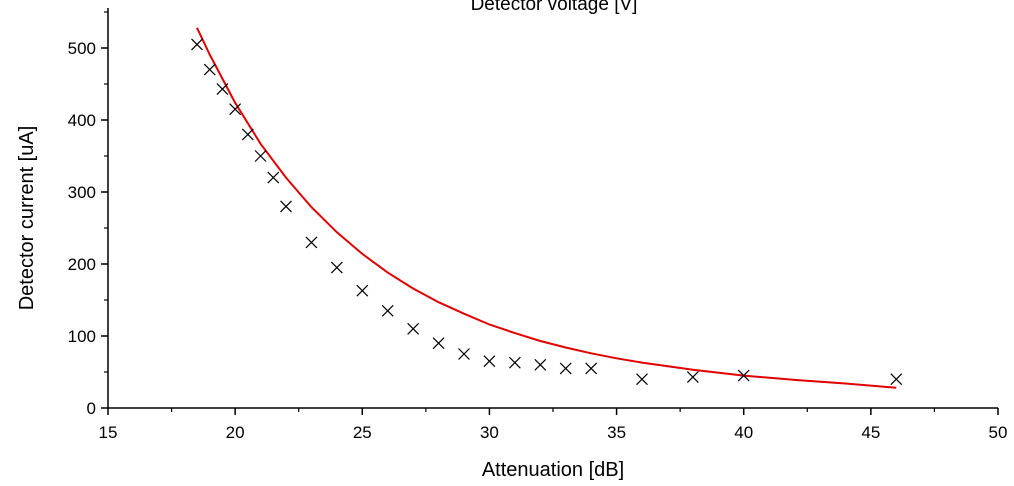 The image size is (1014, 486). What do you see at coordinates (362, 432) in the screenshot?
I see `x-tick-label: 25` at bounding box center [362, 432].